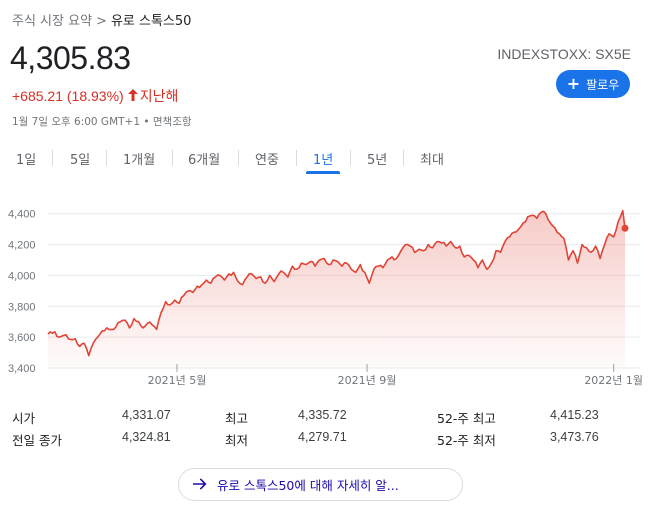 The image size is (655, 512). Describe the element at coordinates (22, 369) in the screenshot. I see `y-tick-label: 3,400` at that location.